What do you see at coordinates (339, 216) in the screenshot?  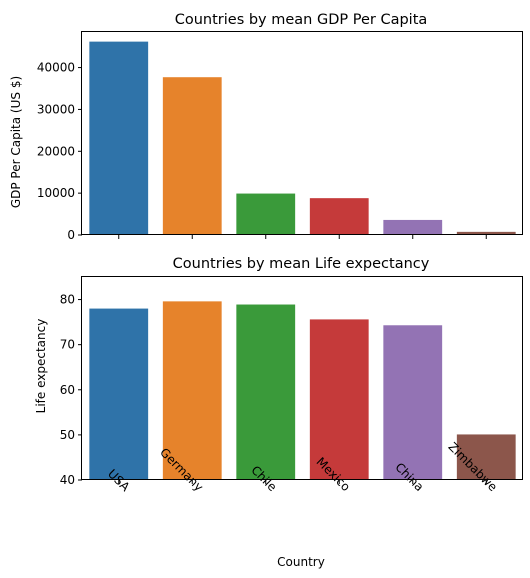 I see `gdp-bar-mexico` at bounding box center [339, 216].